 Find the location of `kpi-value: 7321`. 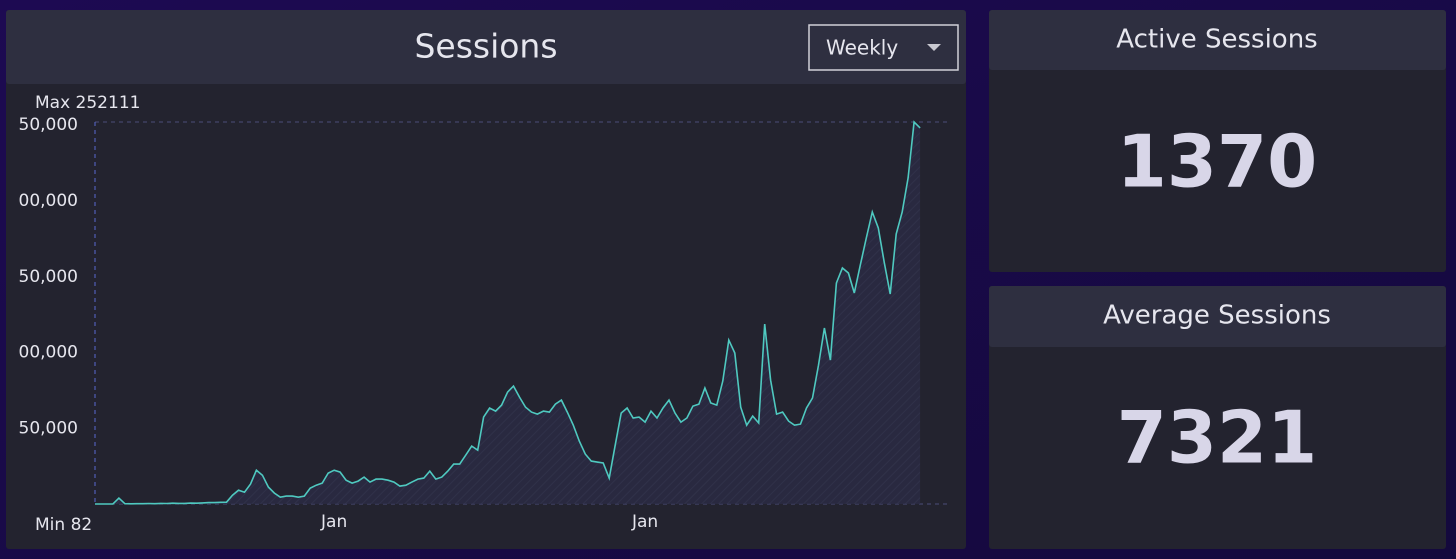

kpi-value: 7321 is located at coordinates (1217, 438).